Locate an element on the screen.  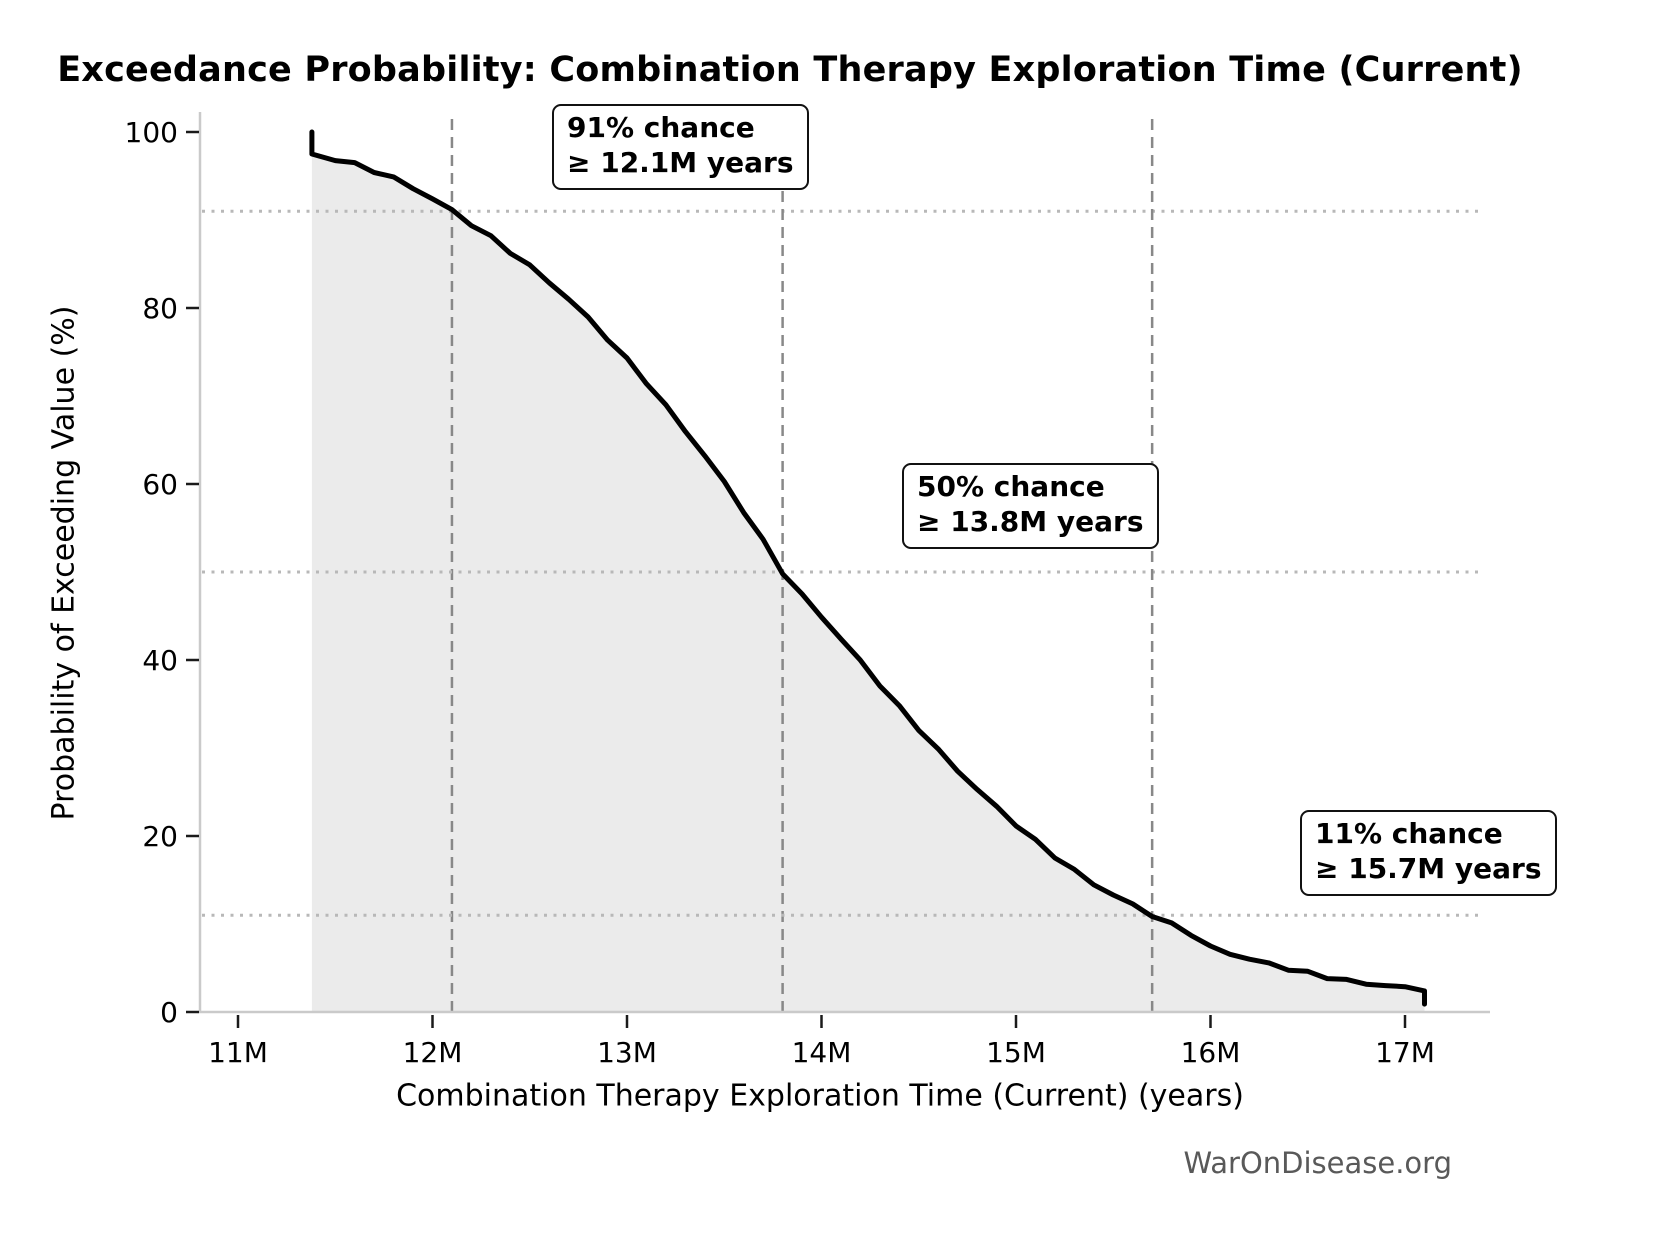
x-tick-label: 15M is located at coordinates (1016, 1052).